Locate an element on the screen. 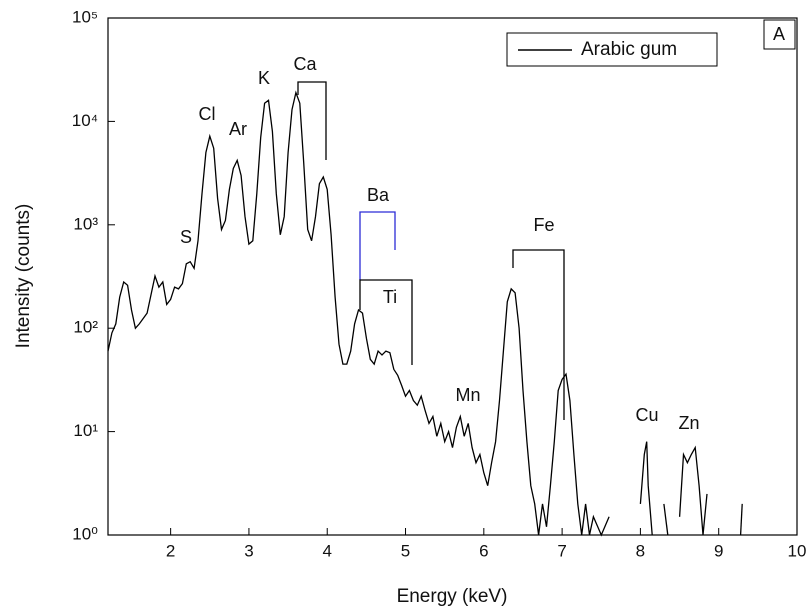 This screenshot has width=809, height=612. y-tick-label: 10³ is located at coordinates (85, 223).